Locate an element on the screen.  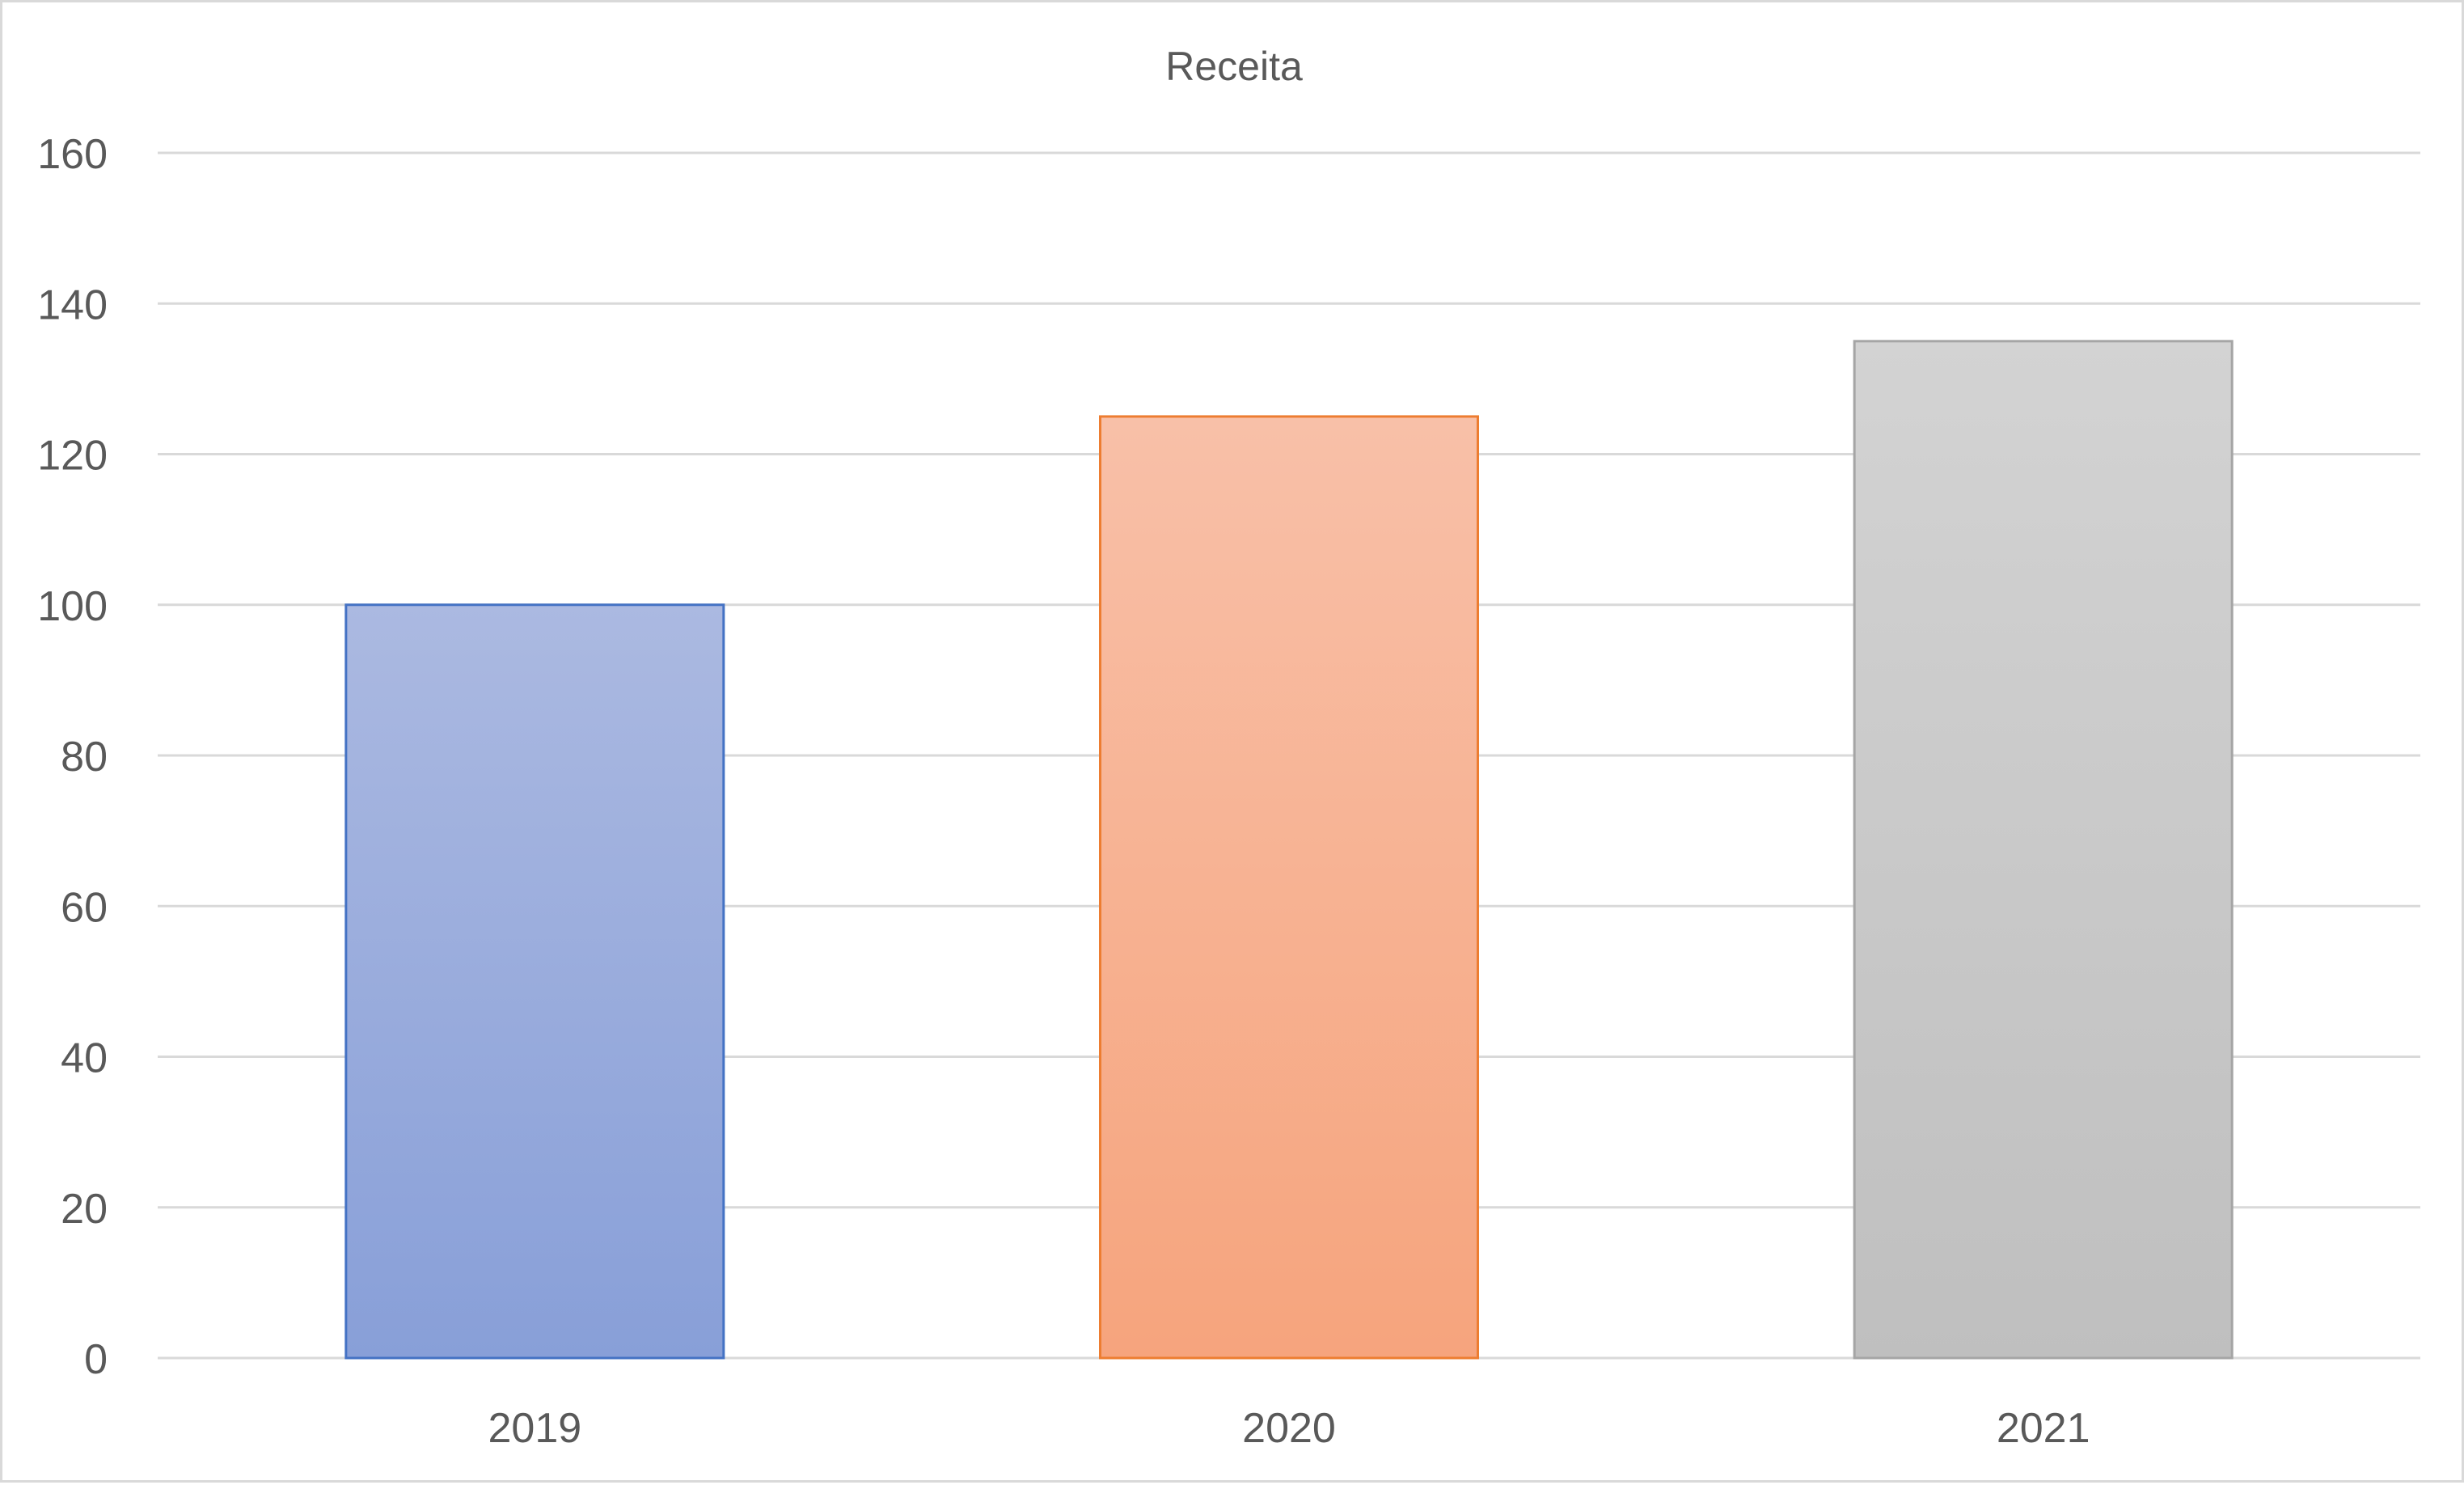
y-tick-label-20: 20 is located at coordinates (84, 1209).